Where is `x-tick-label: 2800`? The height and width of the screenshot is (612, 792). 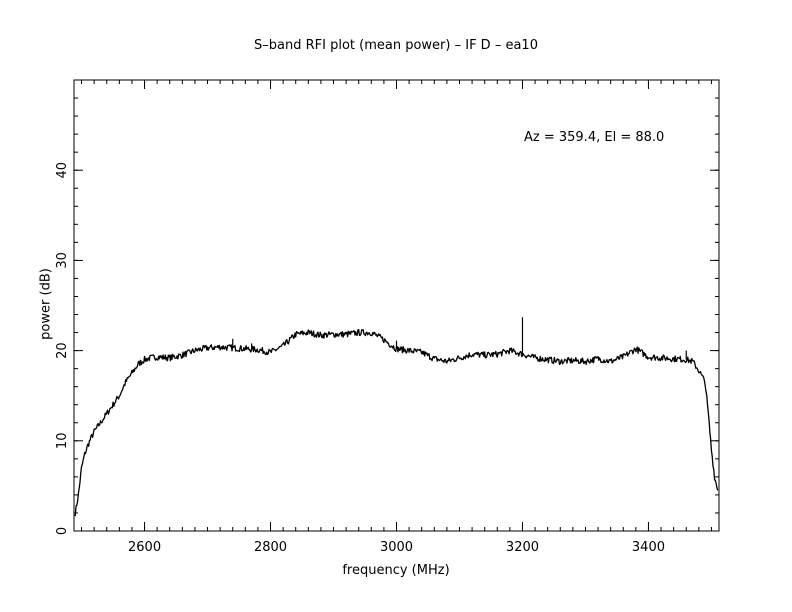 x-tick-label: 2800 is located at coordinates (270, 547).